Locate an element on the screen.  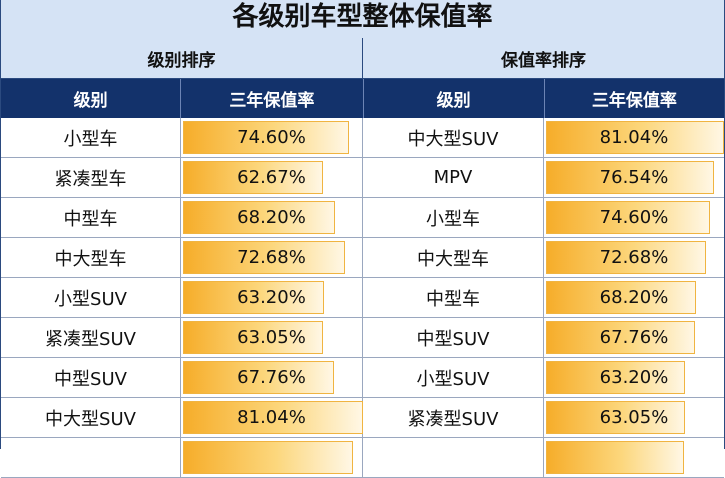
retention-rate-cell: 62.67% is located at coordinates (272, 177).